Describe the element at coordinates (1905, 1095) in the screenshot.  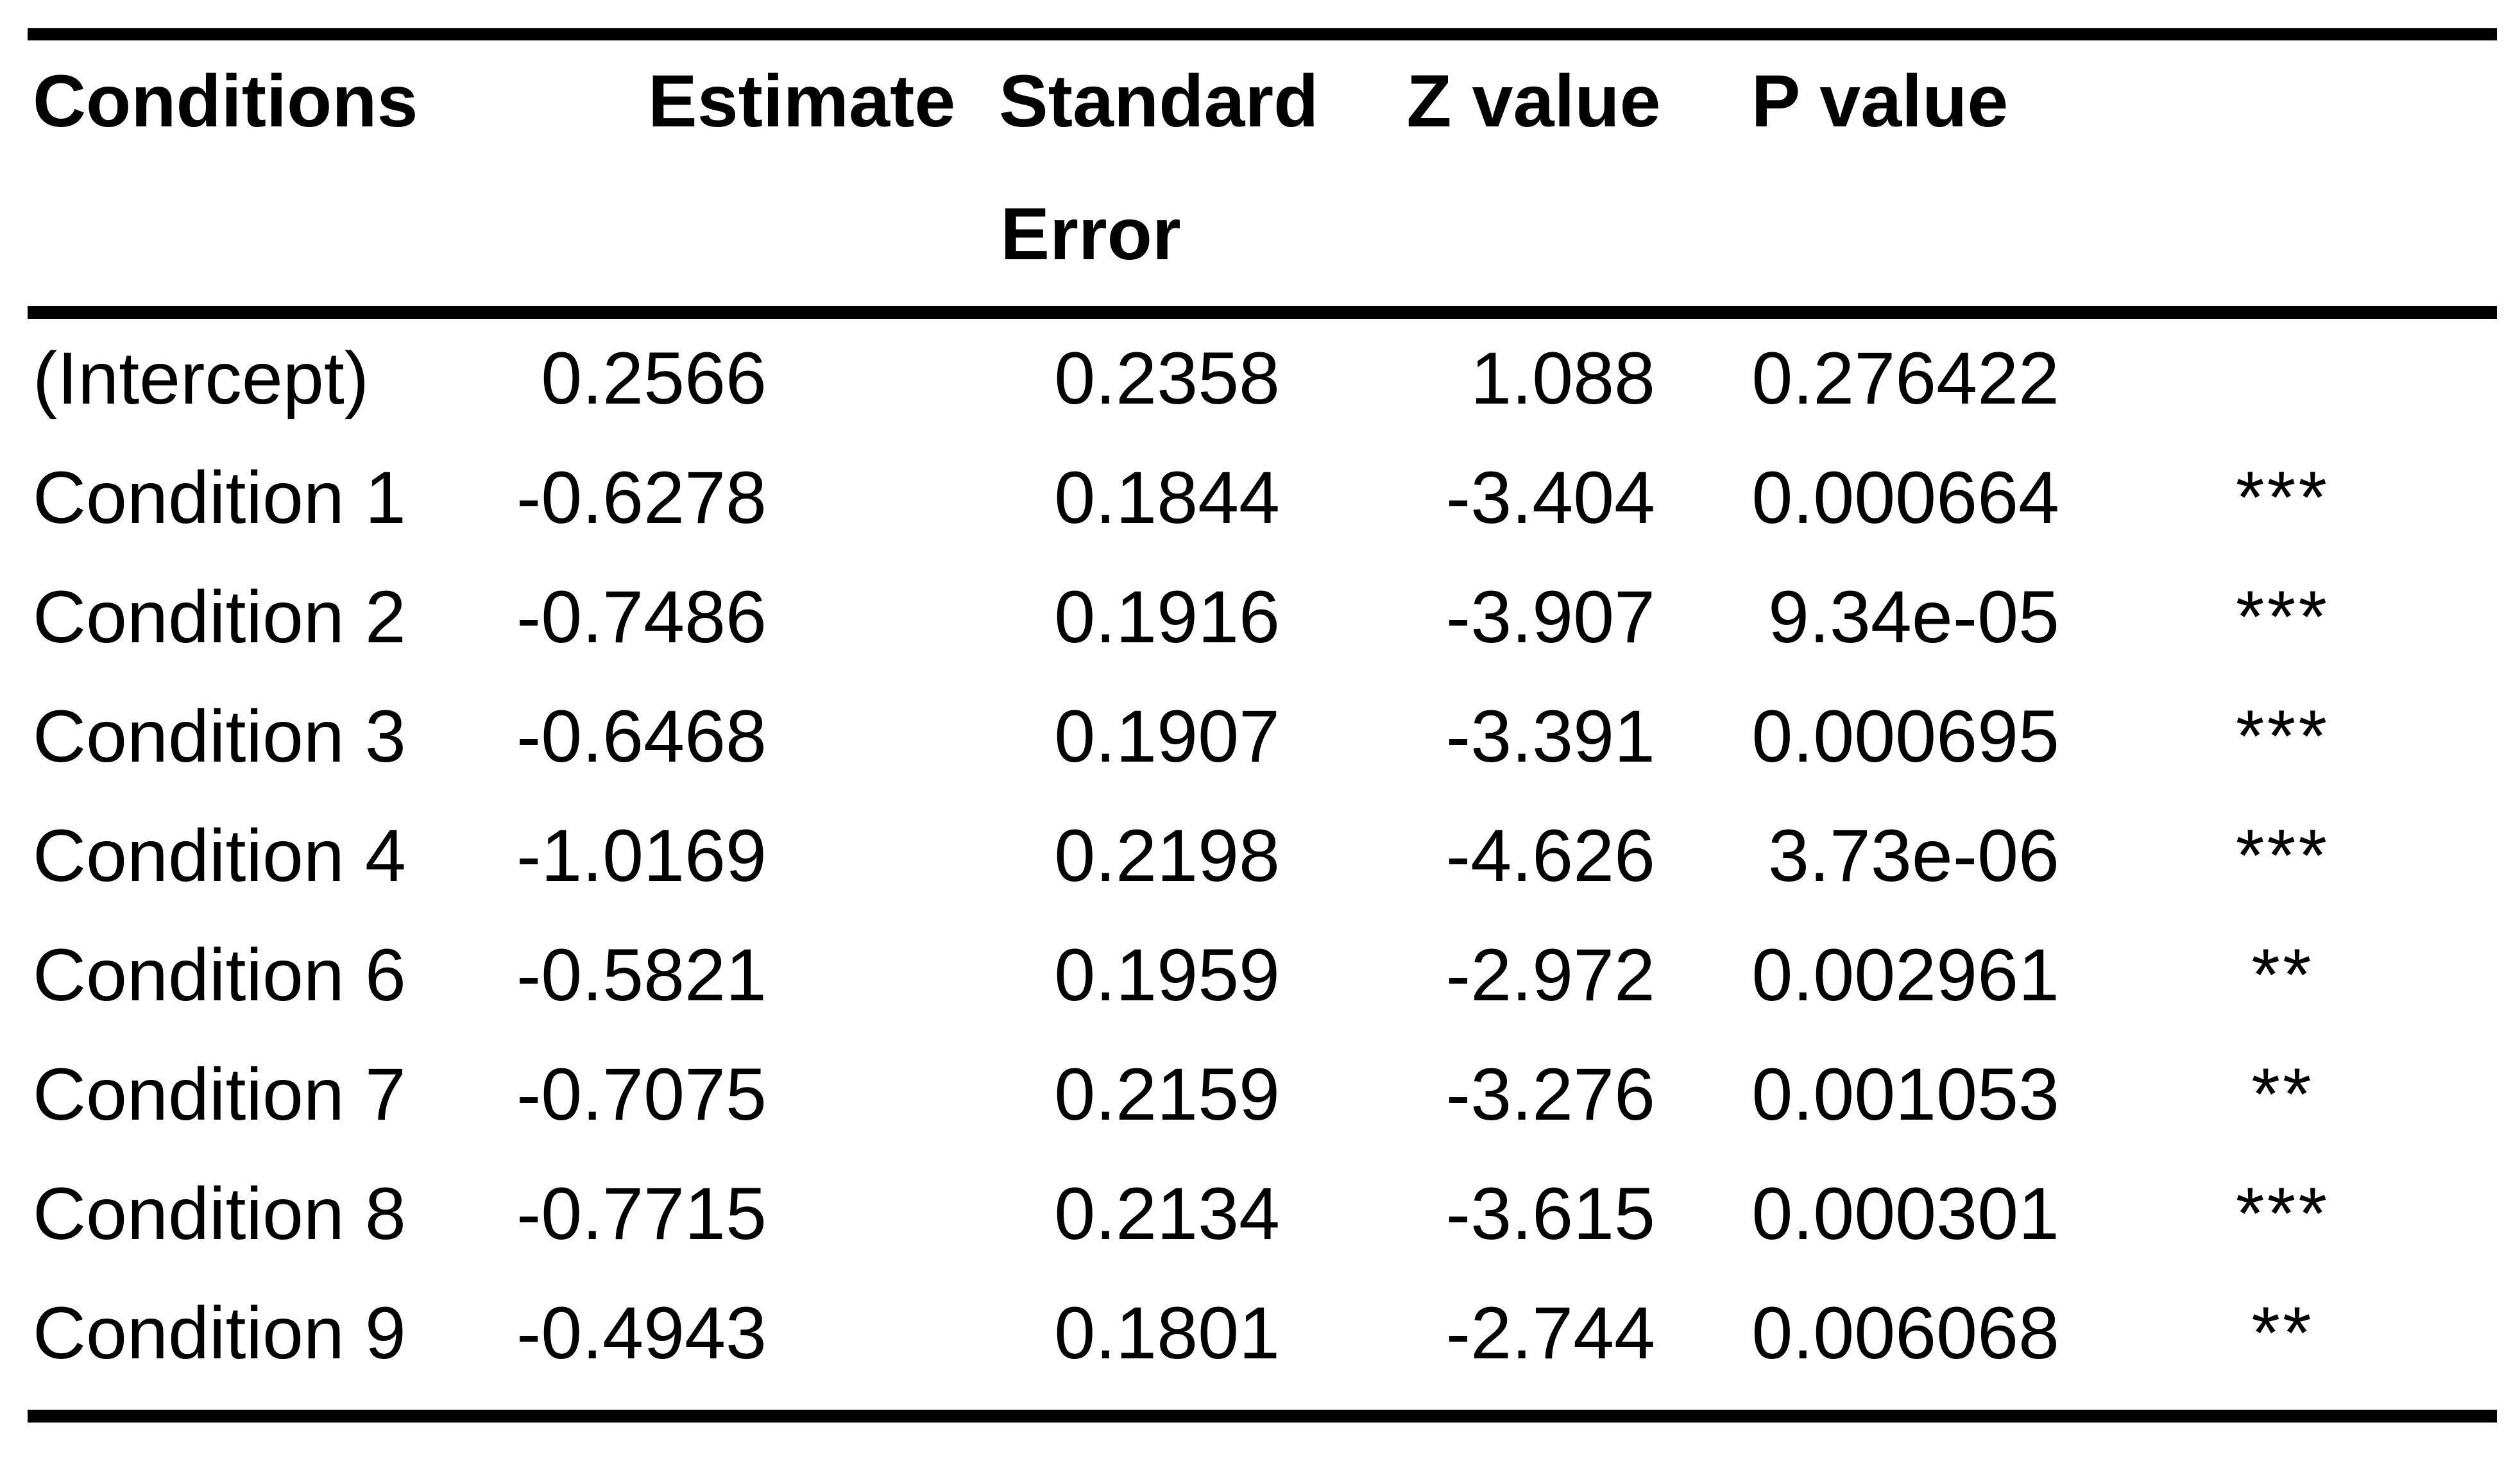
I see `p-value-cell: 0.001053` at that location.